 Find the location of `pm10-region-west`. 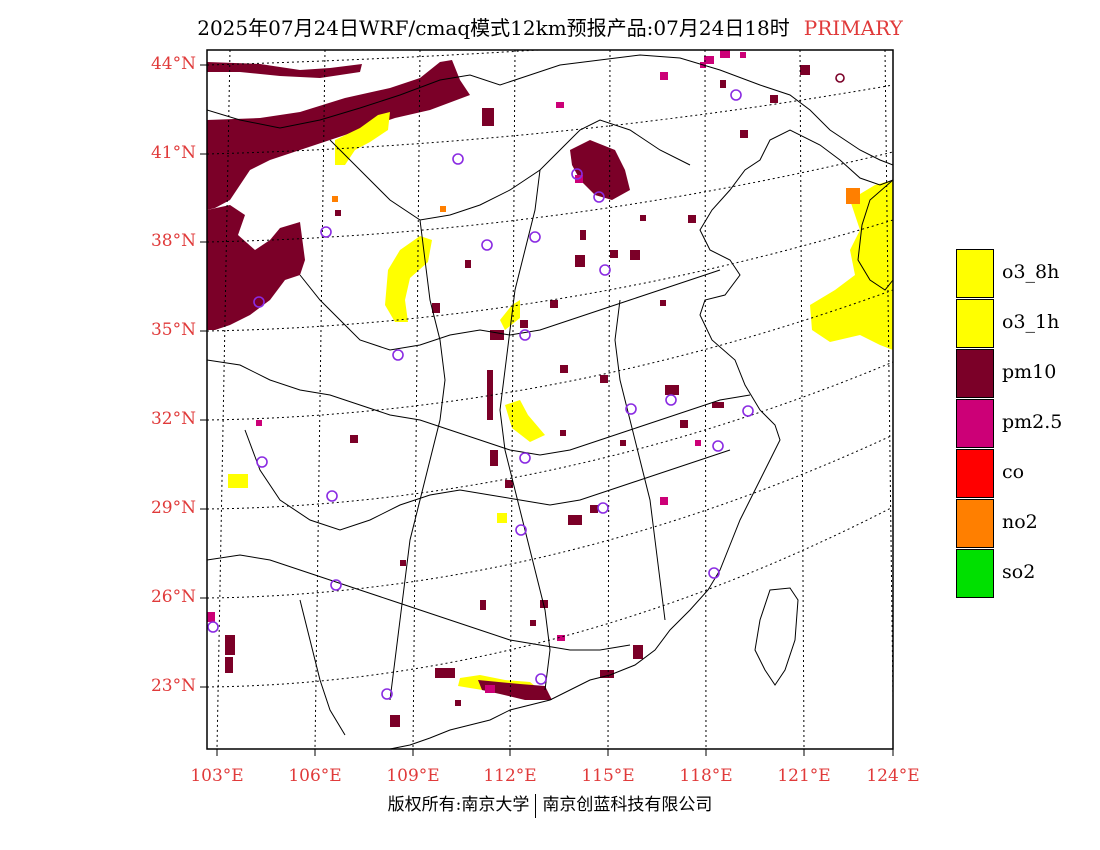

pm10-region-west is located at coordinates (256, 267).